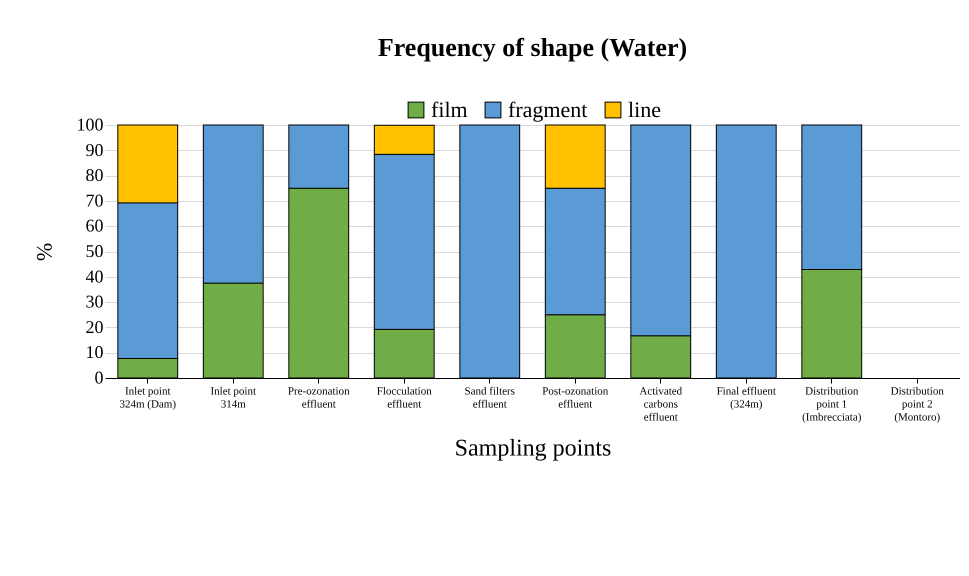 The image size is (969, 576). Describe the element at coordinates (404, 398) in the screenshot. I see `x-tick-label: Flocculation effluent` at that location.